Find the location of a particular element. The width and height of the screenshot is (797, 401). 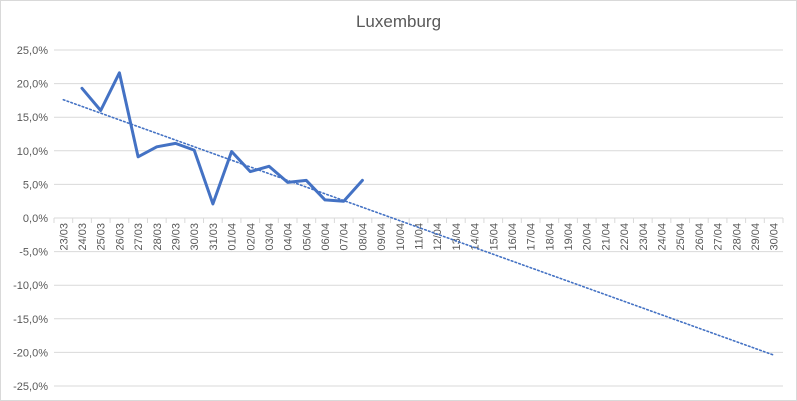

x-tick-label: 05/04 is located at coordinates (307, 237).